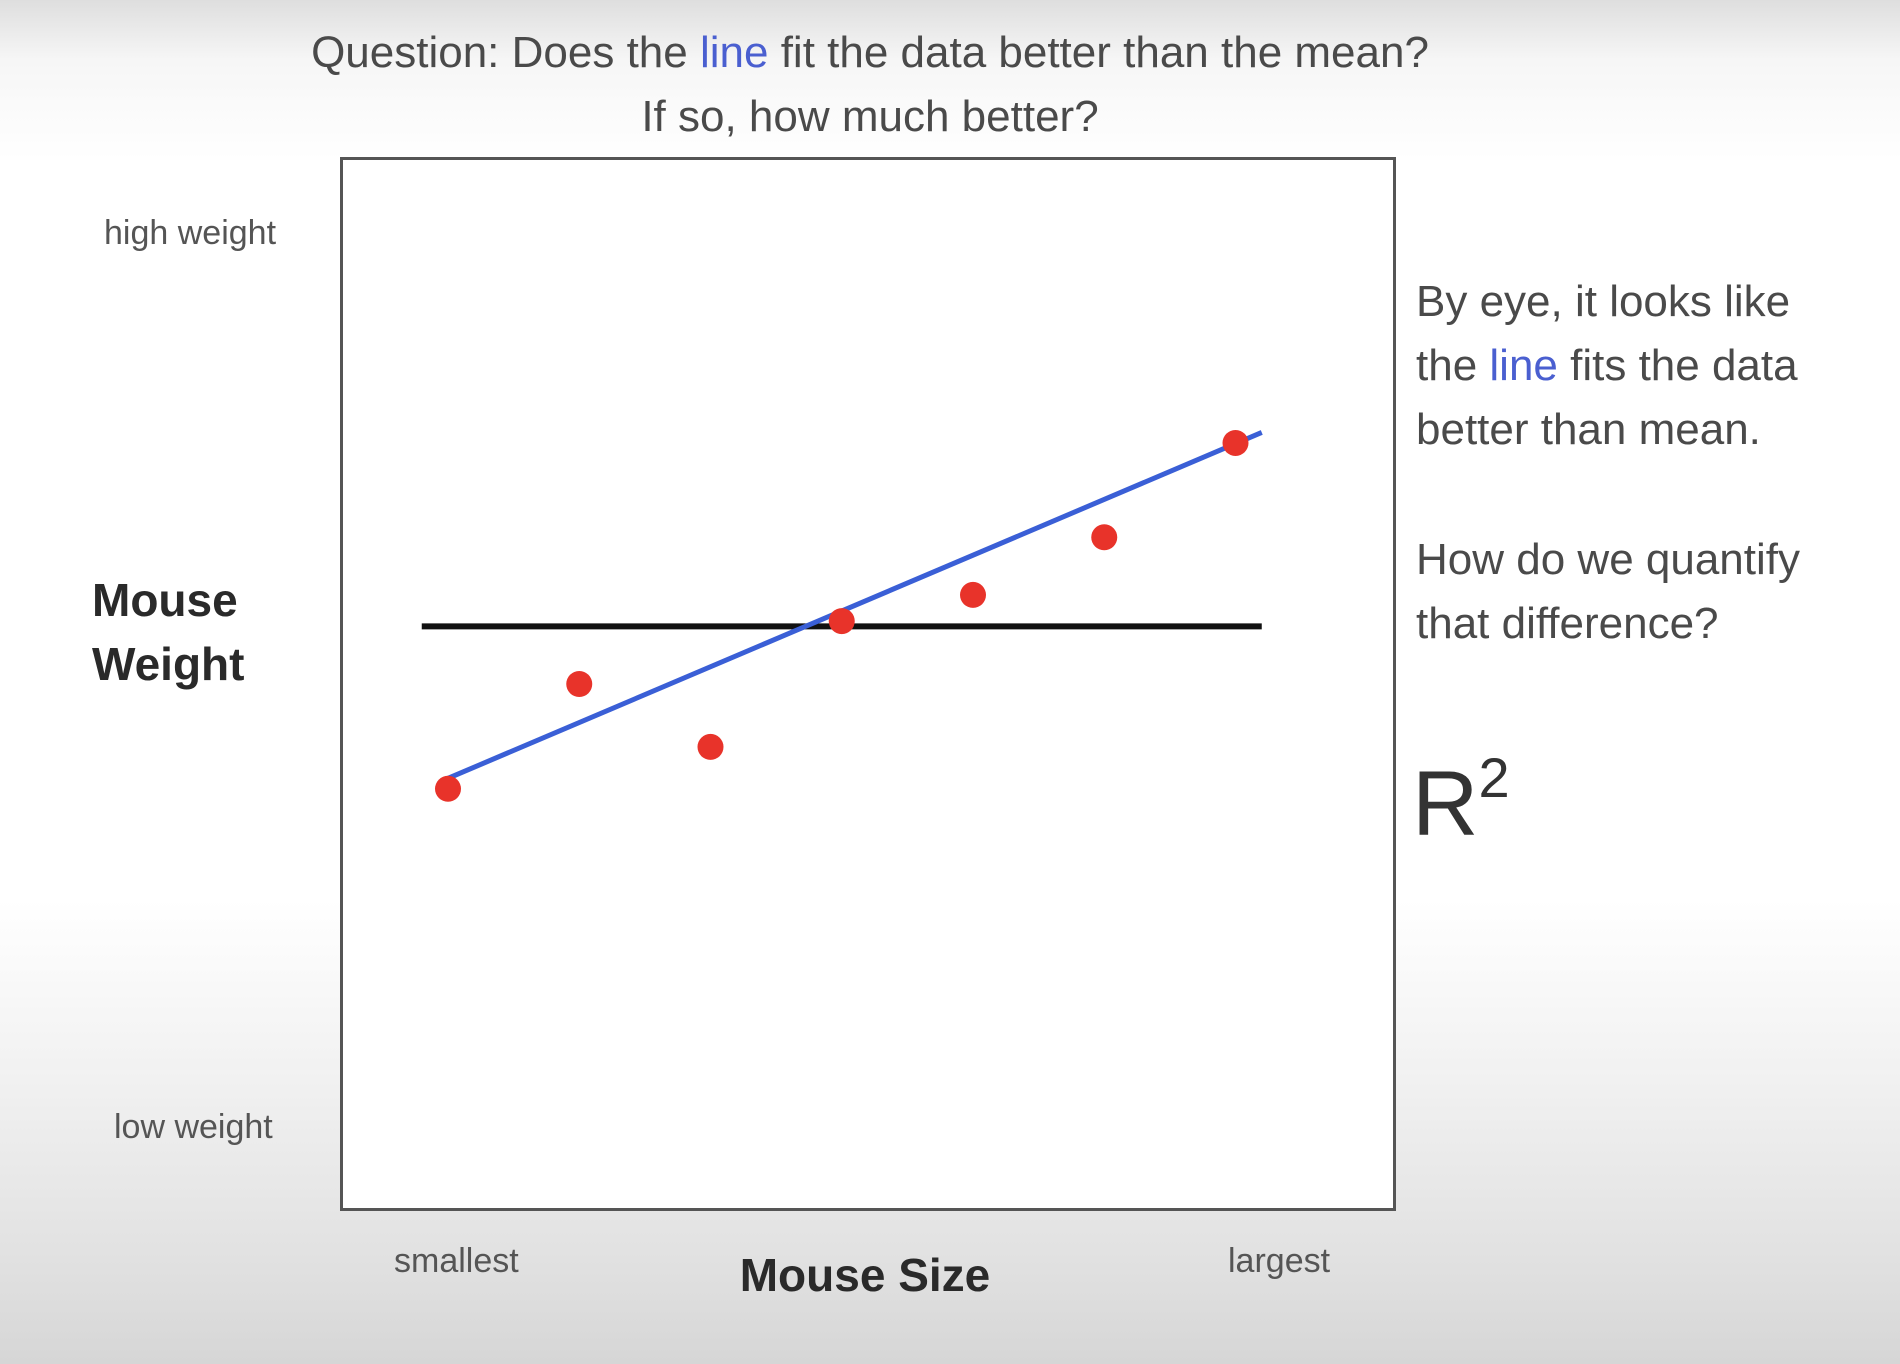 Image resolution: width=1900 pixels, height=1364 pixels. I want to click on scatter-chart, so click(842, 615).